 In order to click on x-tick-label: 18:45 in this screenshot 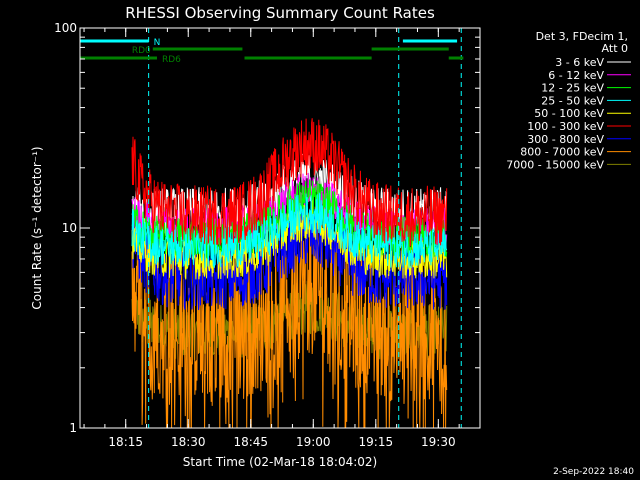, I will do `click(250, 442)`.